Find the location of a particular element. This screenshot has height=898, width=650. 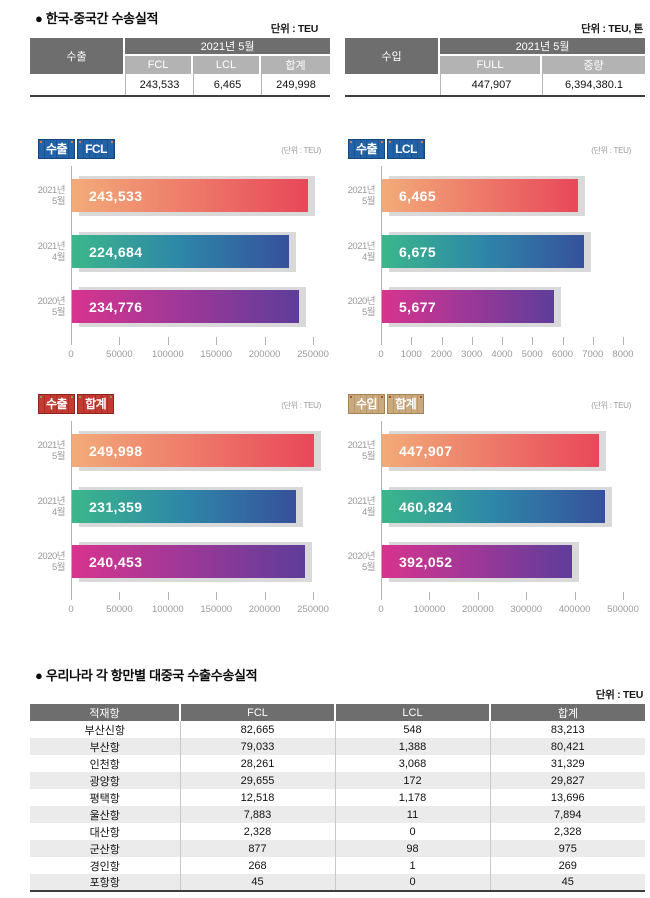

port-cell-lcl: 1 is located at coordinates (412, 865).